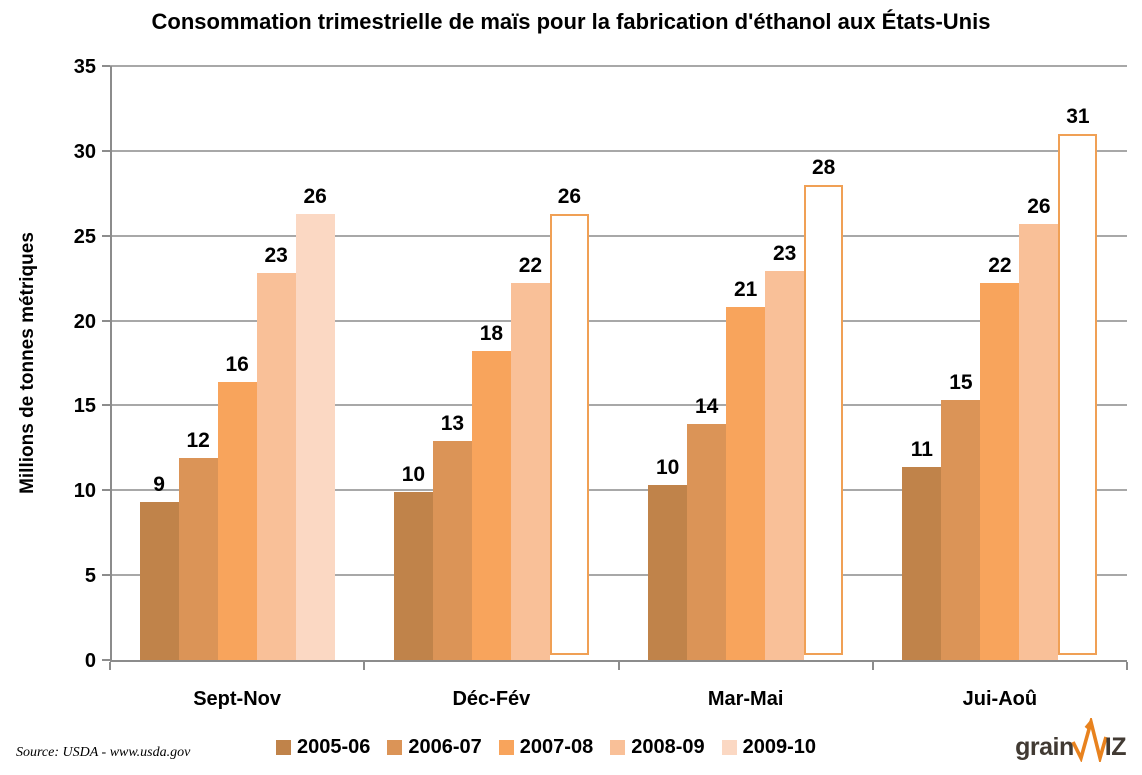 This screenshot has width=1142, height=775. Describe the element at coordinates (1044, 747) in the screenshot. I see `logo-text-before: grain` at that location.